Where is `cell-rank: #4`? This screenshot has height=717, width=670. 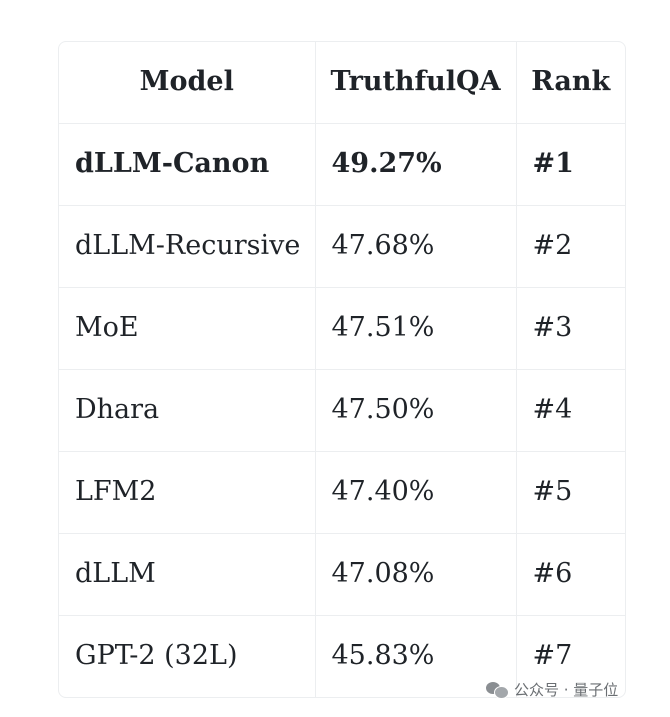
cell-rank: #4 is located at coordinates (570, 410).